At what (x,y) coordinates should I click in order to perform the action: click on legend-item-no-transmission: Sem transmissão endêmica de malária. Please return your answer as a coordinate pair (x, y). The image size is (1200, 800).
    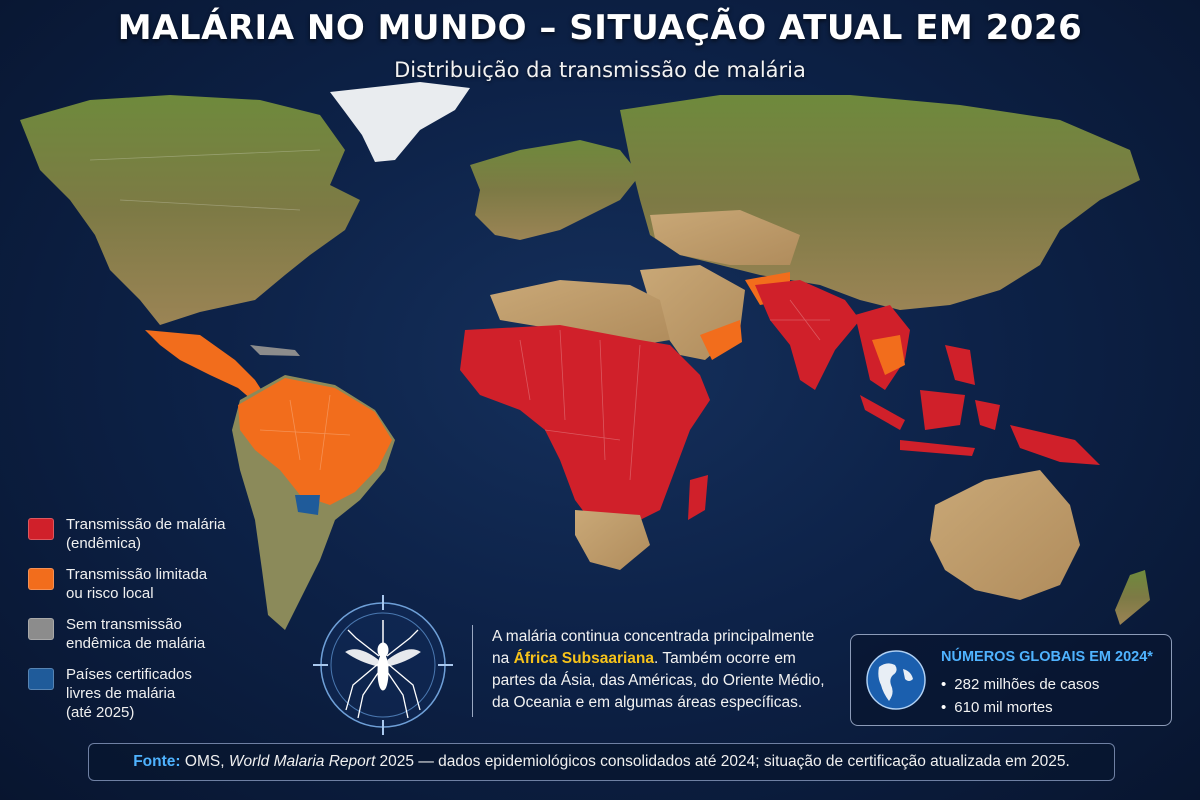
    Looking at the image, I should click on (128, 634).